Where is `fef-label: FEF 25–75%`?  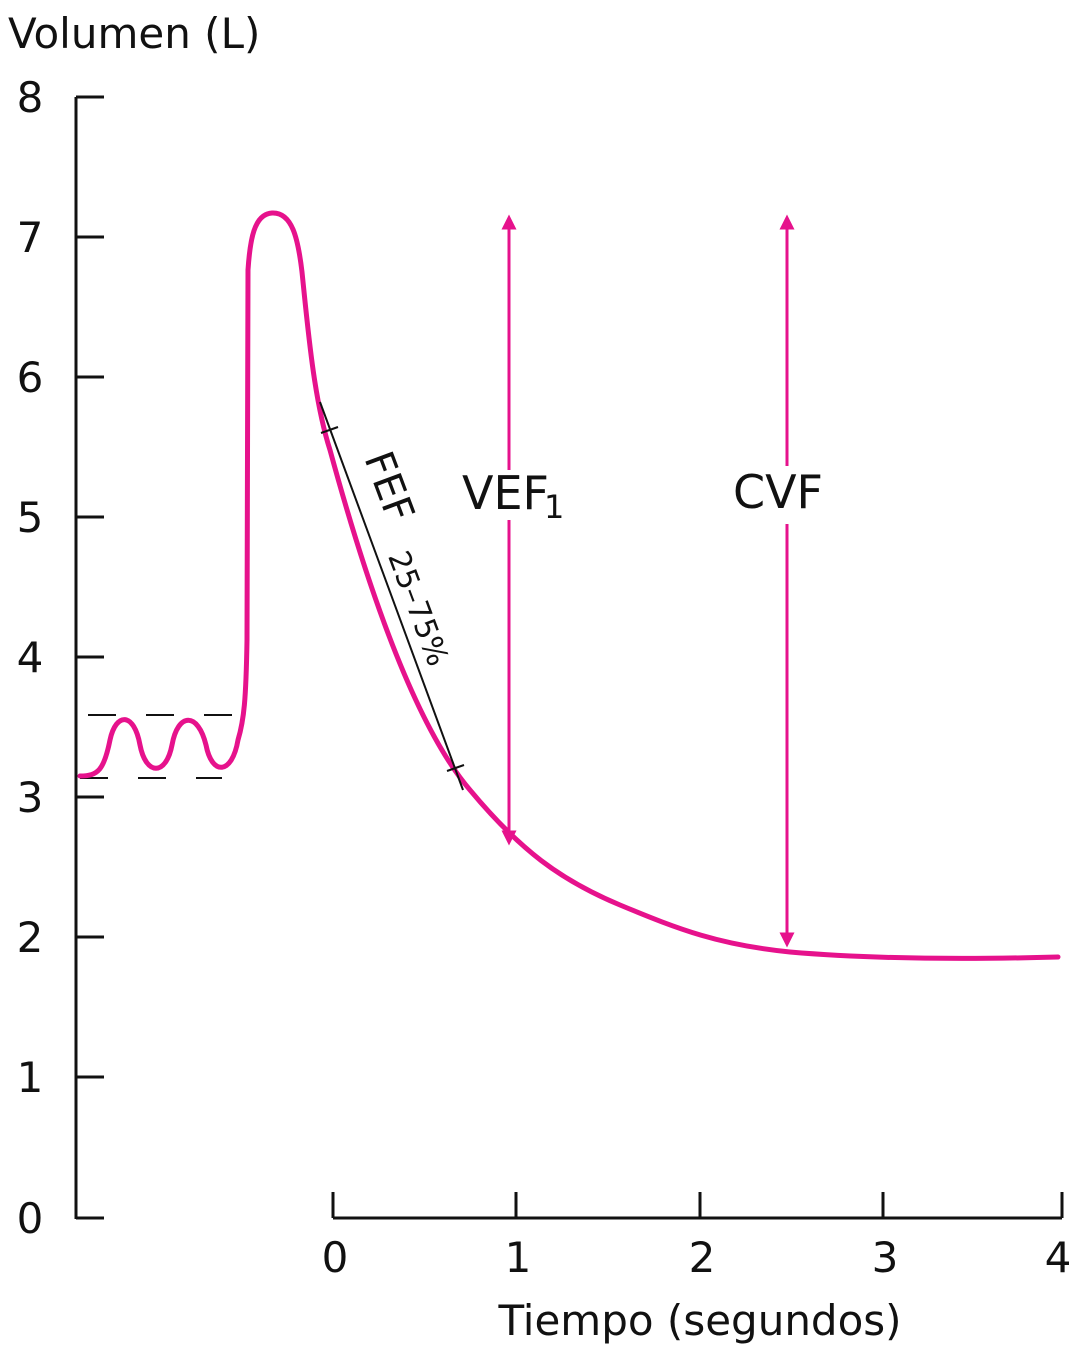
fef-label: FEF 25–75% is located at coordinates (405, 558).